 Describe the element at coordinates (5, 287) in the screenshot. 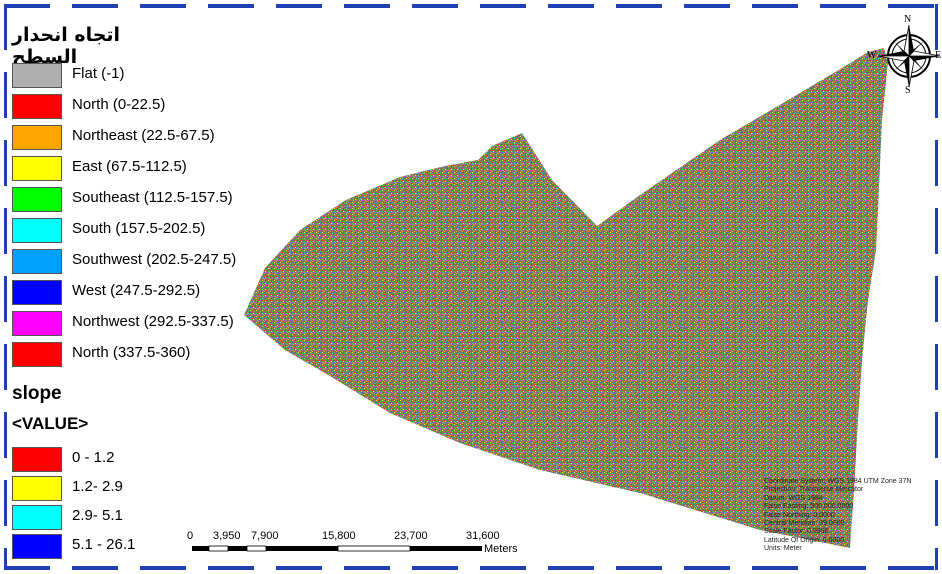

I see `neatline-left` at that location.